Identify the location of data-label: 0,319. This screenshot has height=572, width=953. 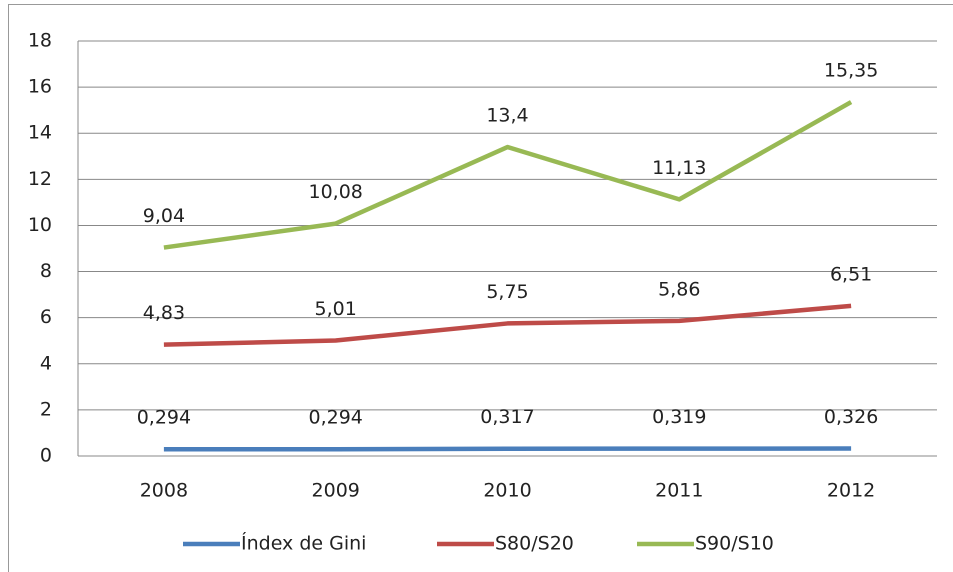
(679, 417).